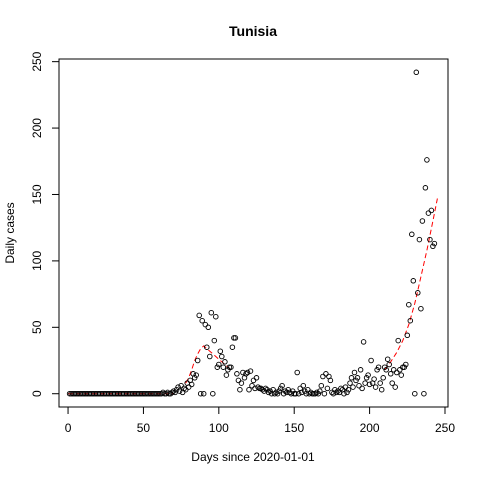  I want to click on y-tick-label: 0, so click(37, 393).